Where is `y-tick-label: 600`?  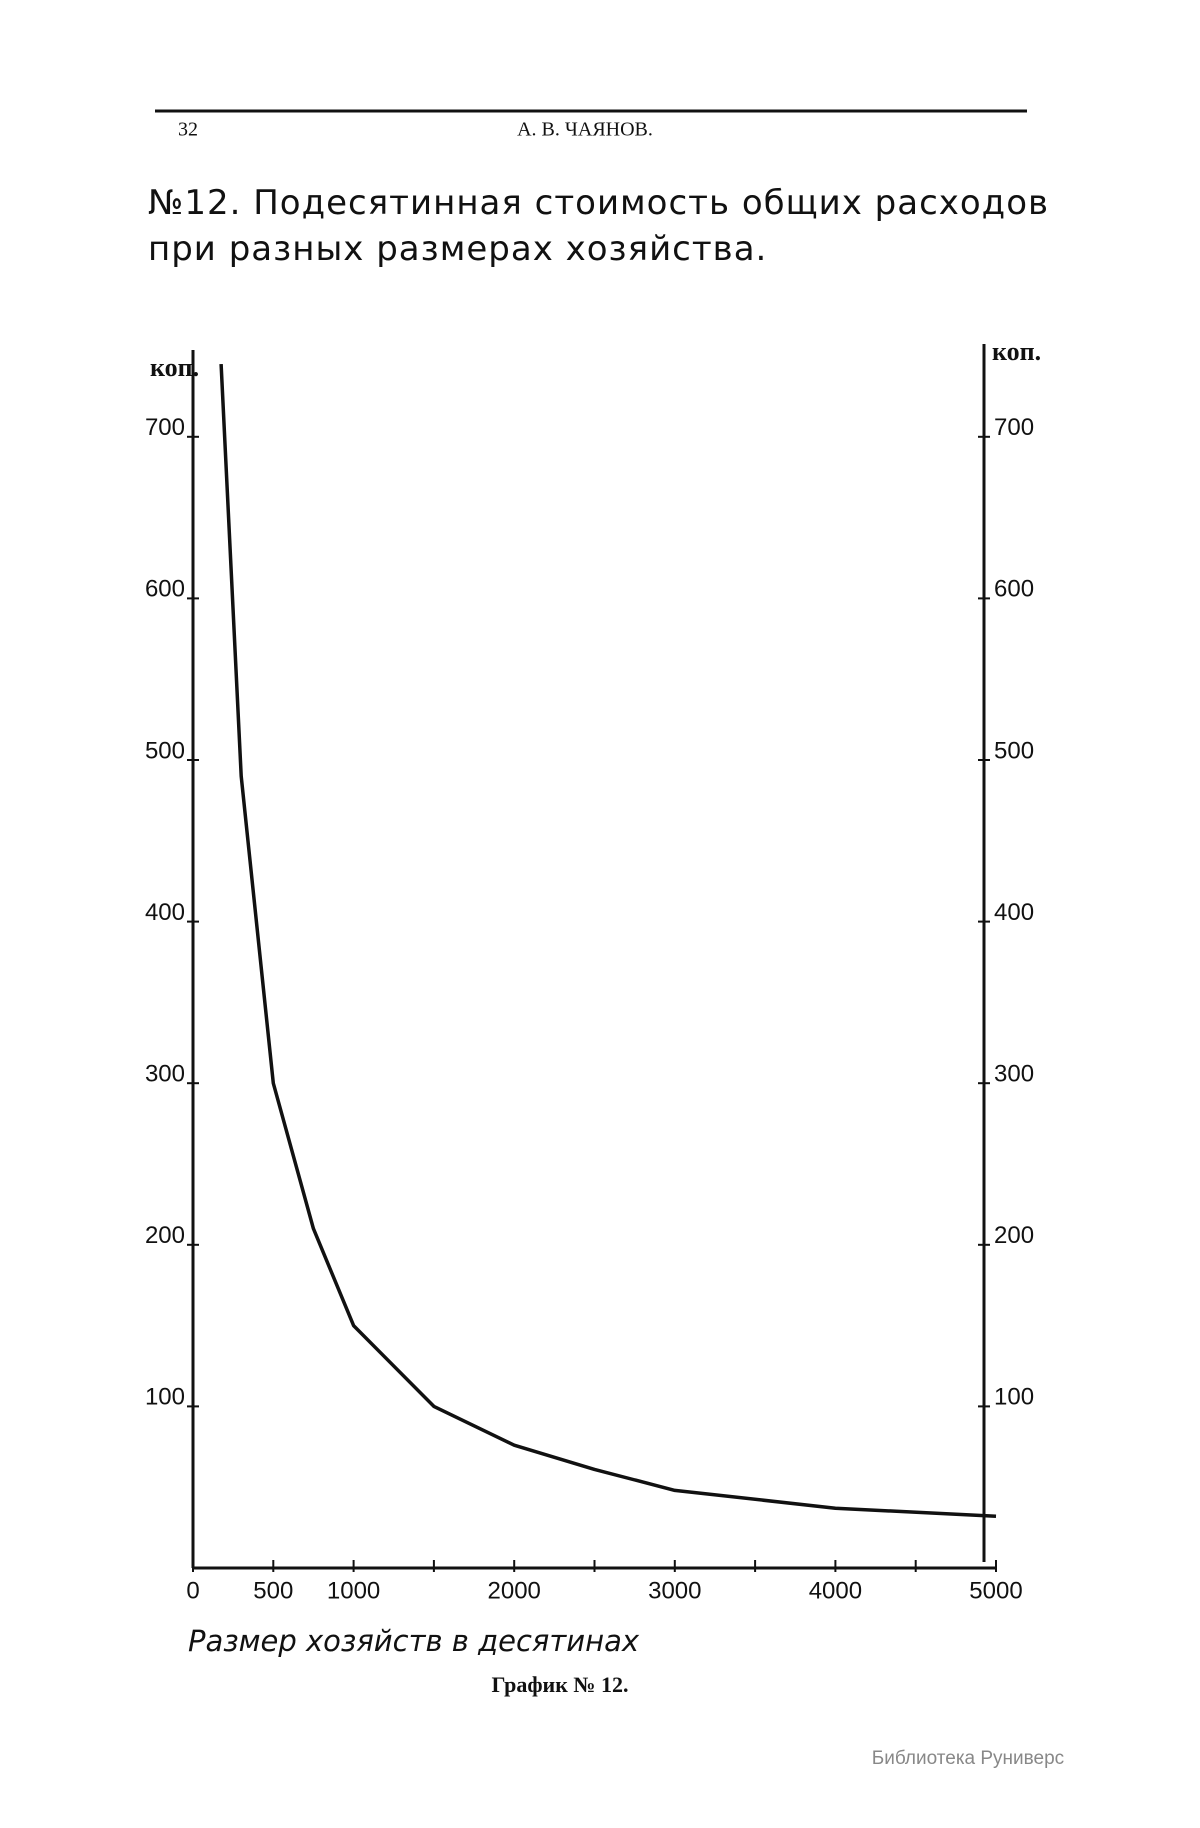 y-tick-label: 600 is located at coordinates (165, 589).